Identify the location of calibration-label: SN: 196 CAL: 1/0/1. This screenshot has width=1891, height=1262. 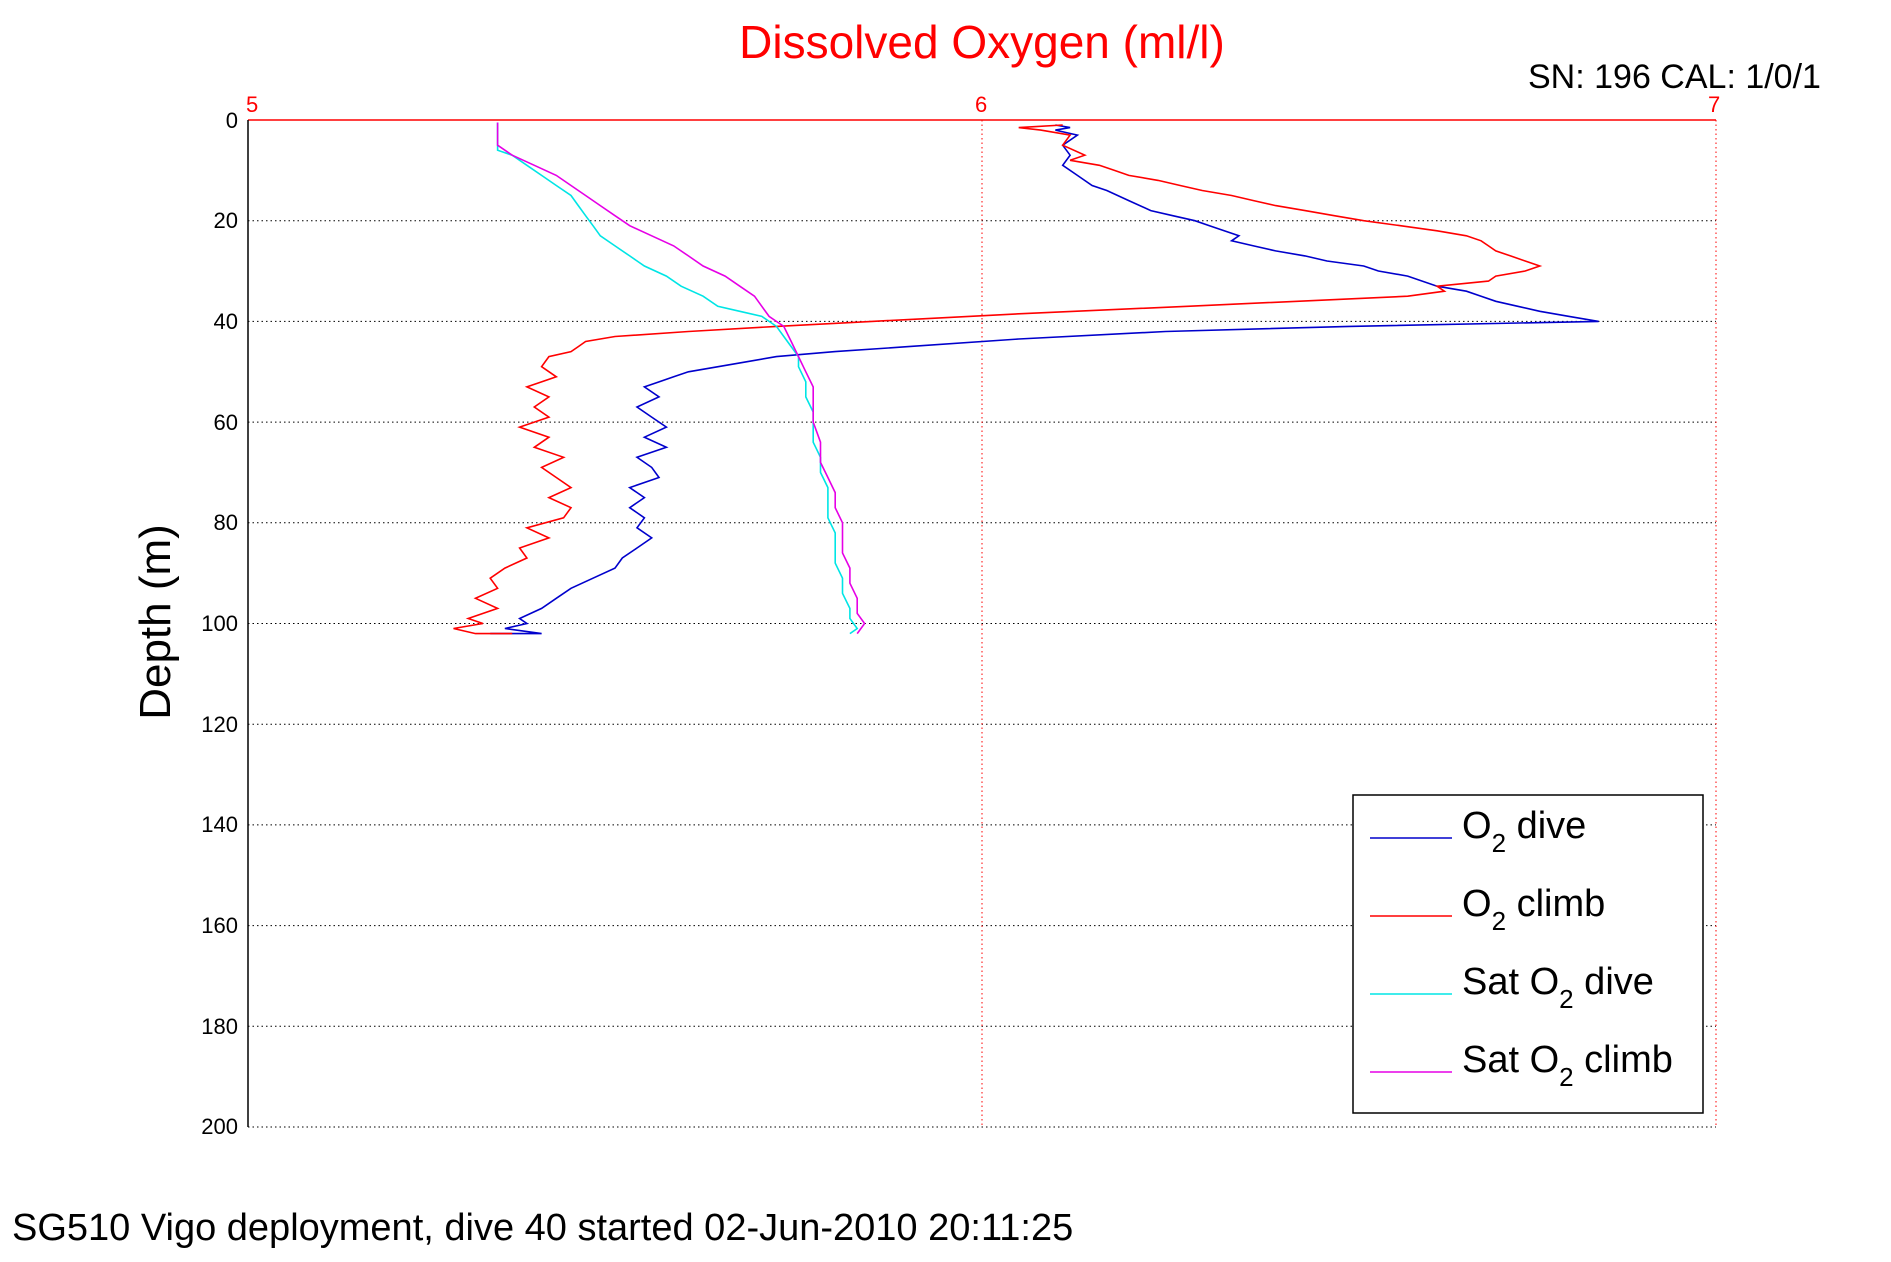
(1674, 77).